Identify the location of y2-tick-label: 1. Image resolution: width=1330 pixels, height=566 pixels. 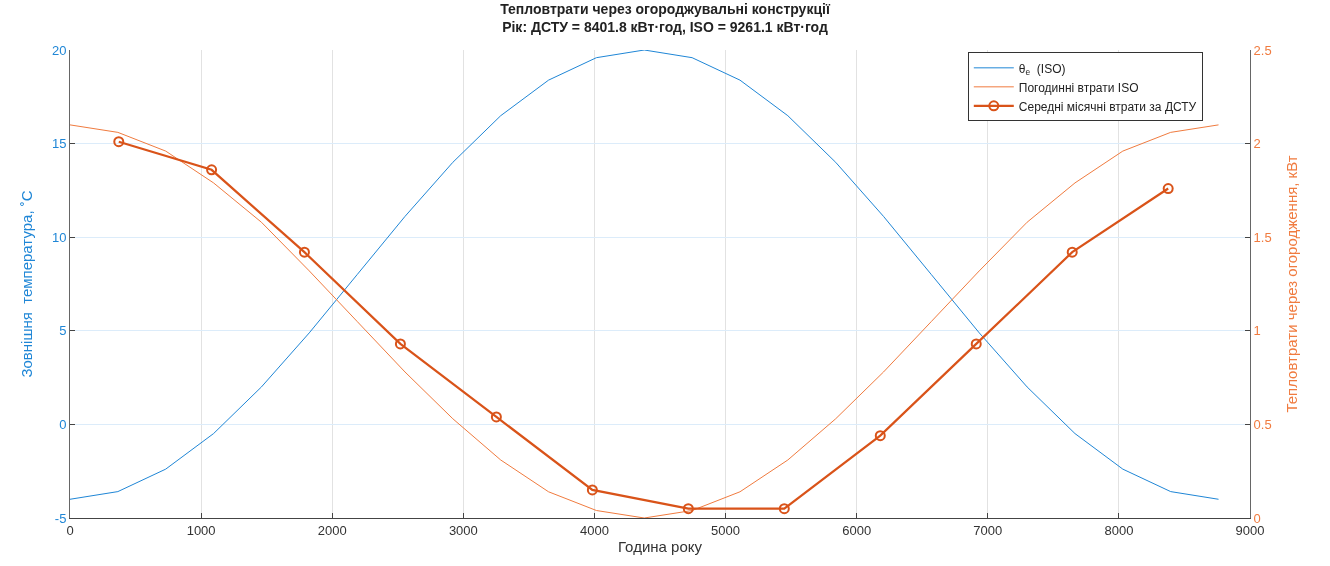
(1257, 331).